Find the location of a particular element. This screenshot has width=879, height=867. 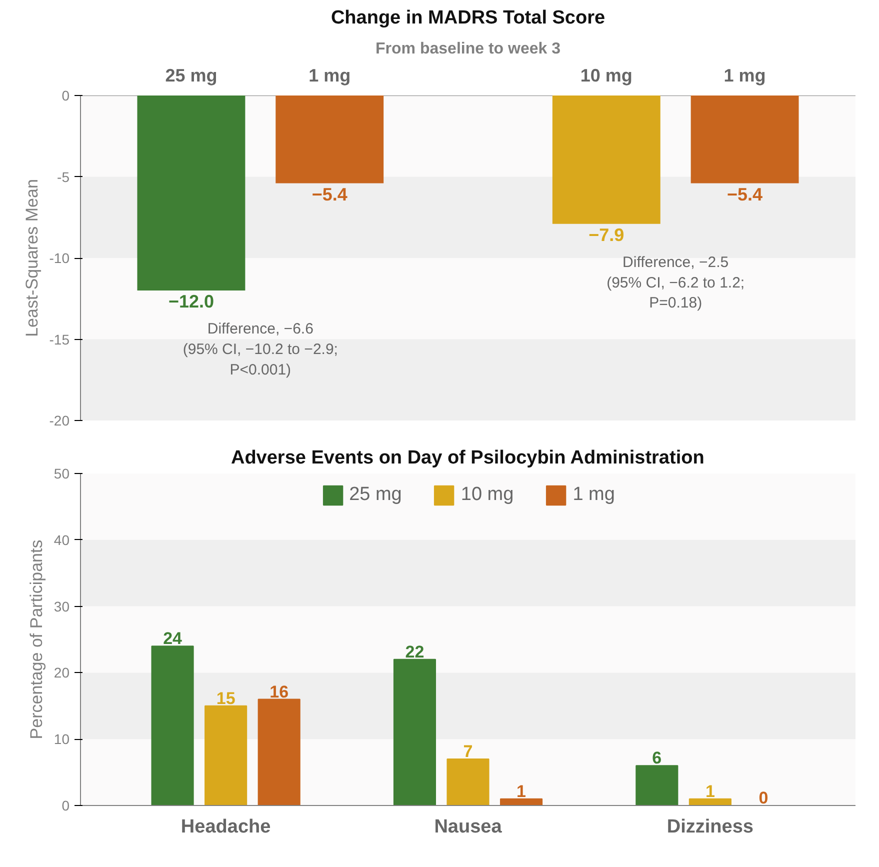

data-label: −12.0 is located at coordinates (191, 302).